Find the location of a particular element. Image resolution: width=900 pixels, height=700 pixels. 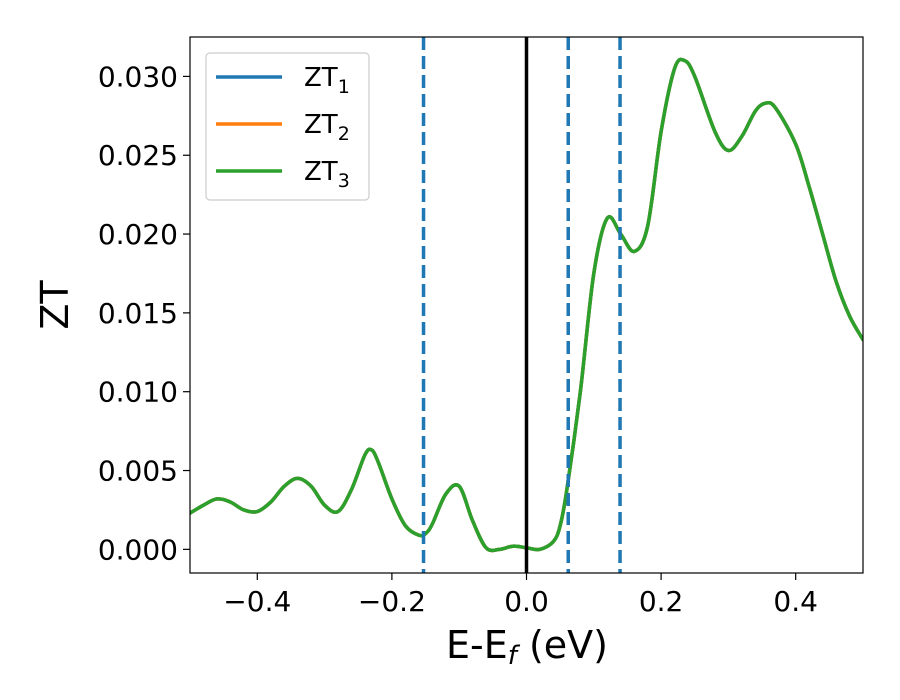

x-tick-label: 0.4 is located at coordinates (795, 601).